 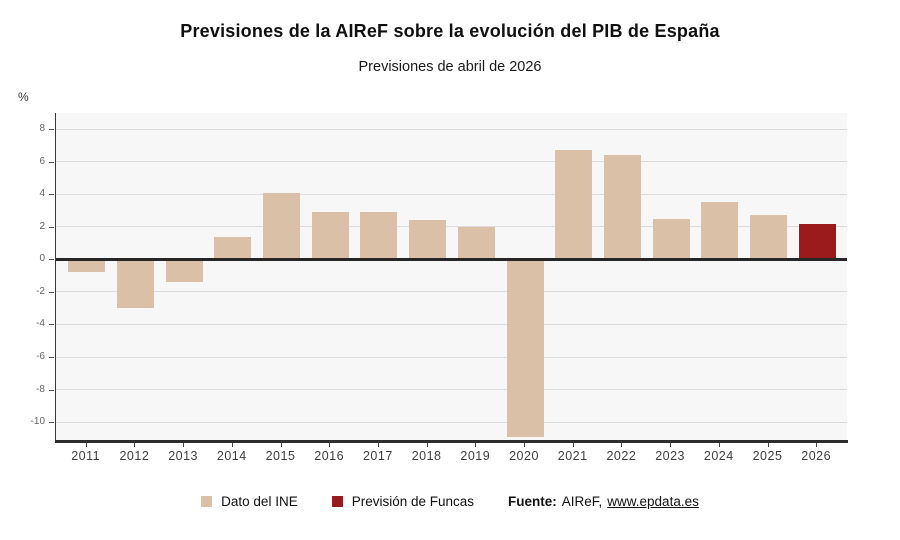 What do you see at coordinates (719, 445) in the screenshot?
I see `x-tick-mark-2024` at bounding box center [719, 445].